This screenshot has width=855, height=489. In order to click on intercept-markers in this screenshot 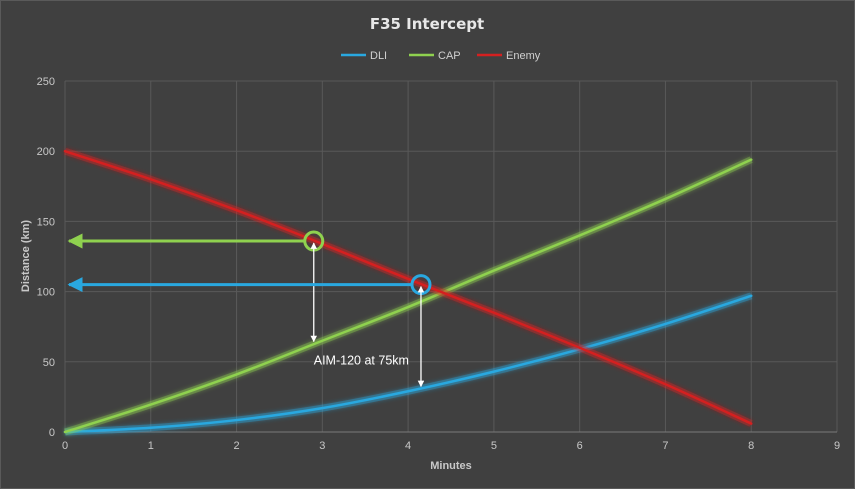, I will do `click(249, 309)`.